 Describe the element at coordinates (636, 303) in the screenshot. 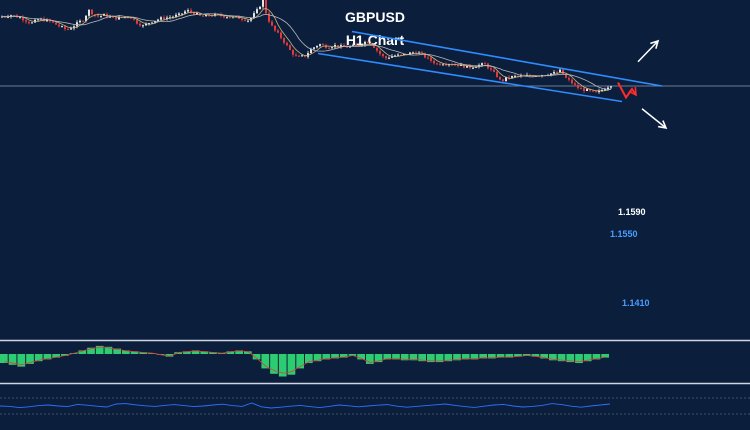

I see `level-label-1410: 1.1410` at that location.